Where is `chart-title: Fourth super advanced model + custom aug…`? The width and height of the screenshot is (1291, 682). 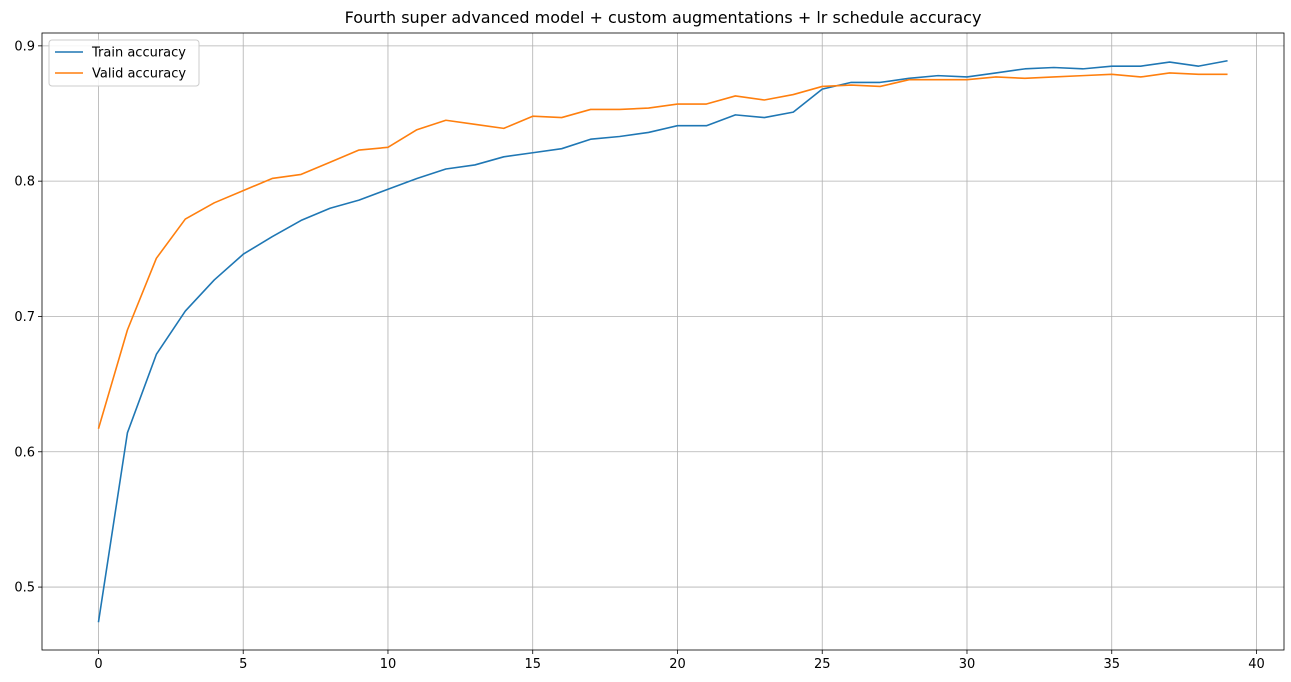 chart-title: Fourth super advanced model + custom aug… is located at coordinates (663, 17).